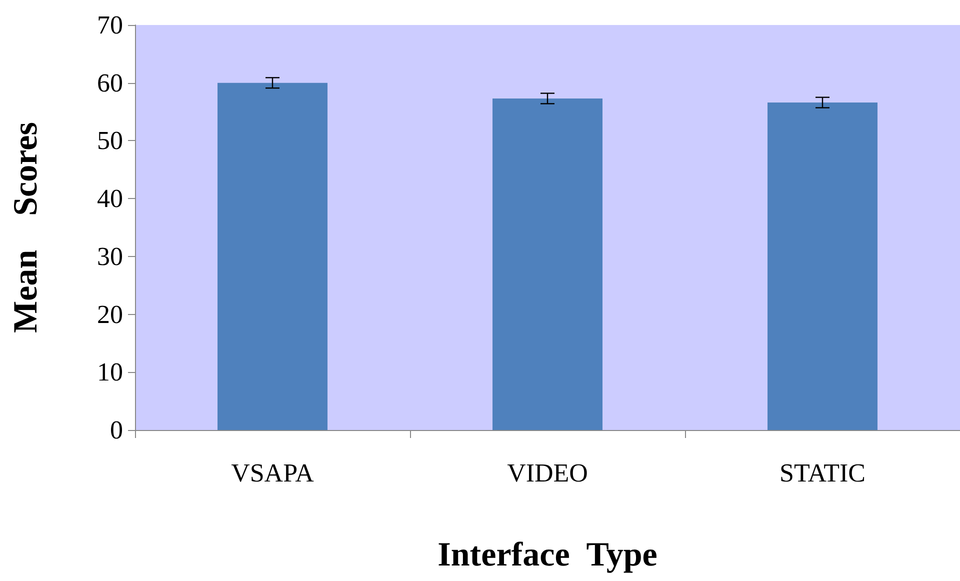 The width and height of the screenshot is (960, 581). Describe the element at coordinates (110, 372) in the screenshot. I see `y-tick-label: 10` at that location.